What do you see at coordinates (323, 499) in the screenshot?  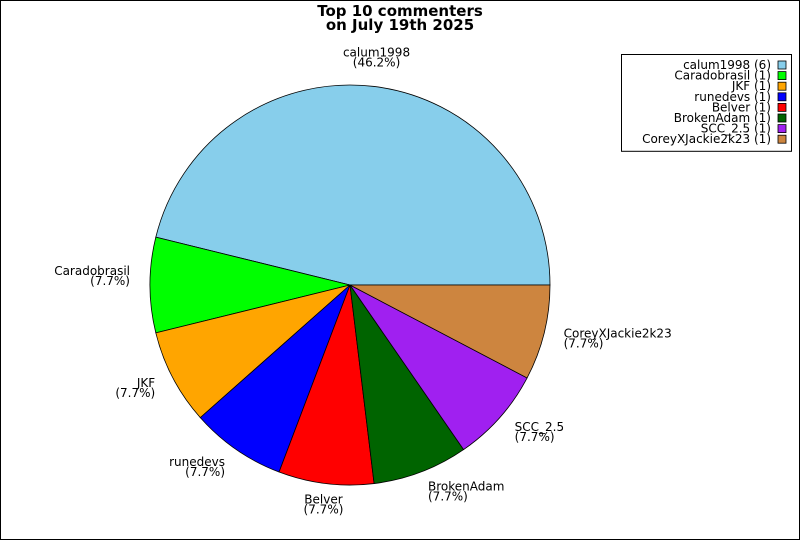 I see `slice-label: Belver` at bounding box center [323, 499].